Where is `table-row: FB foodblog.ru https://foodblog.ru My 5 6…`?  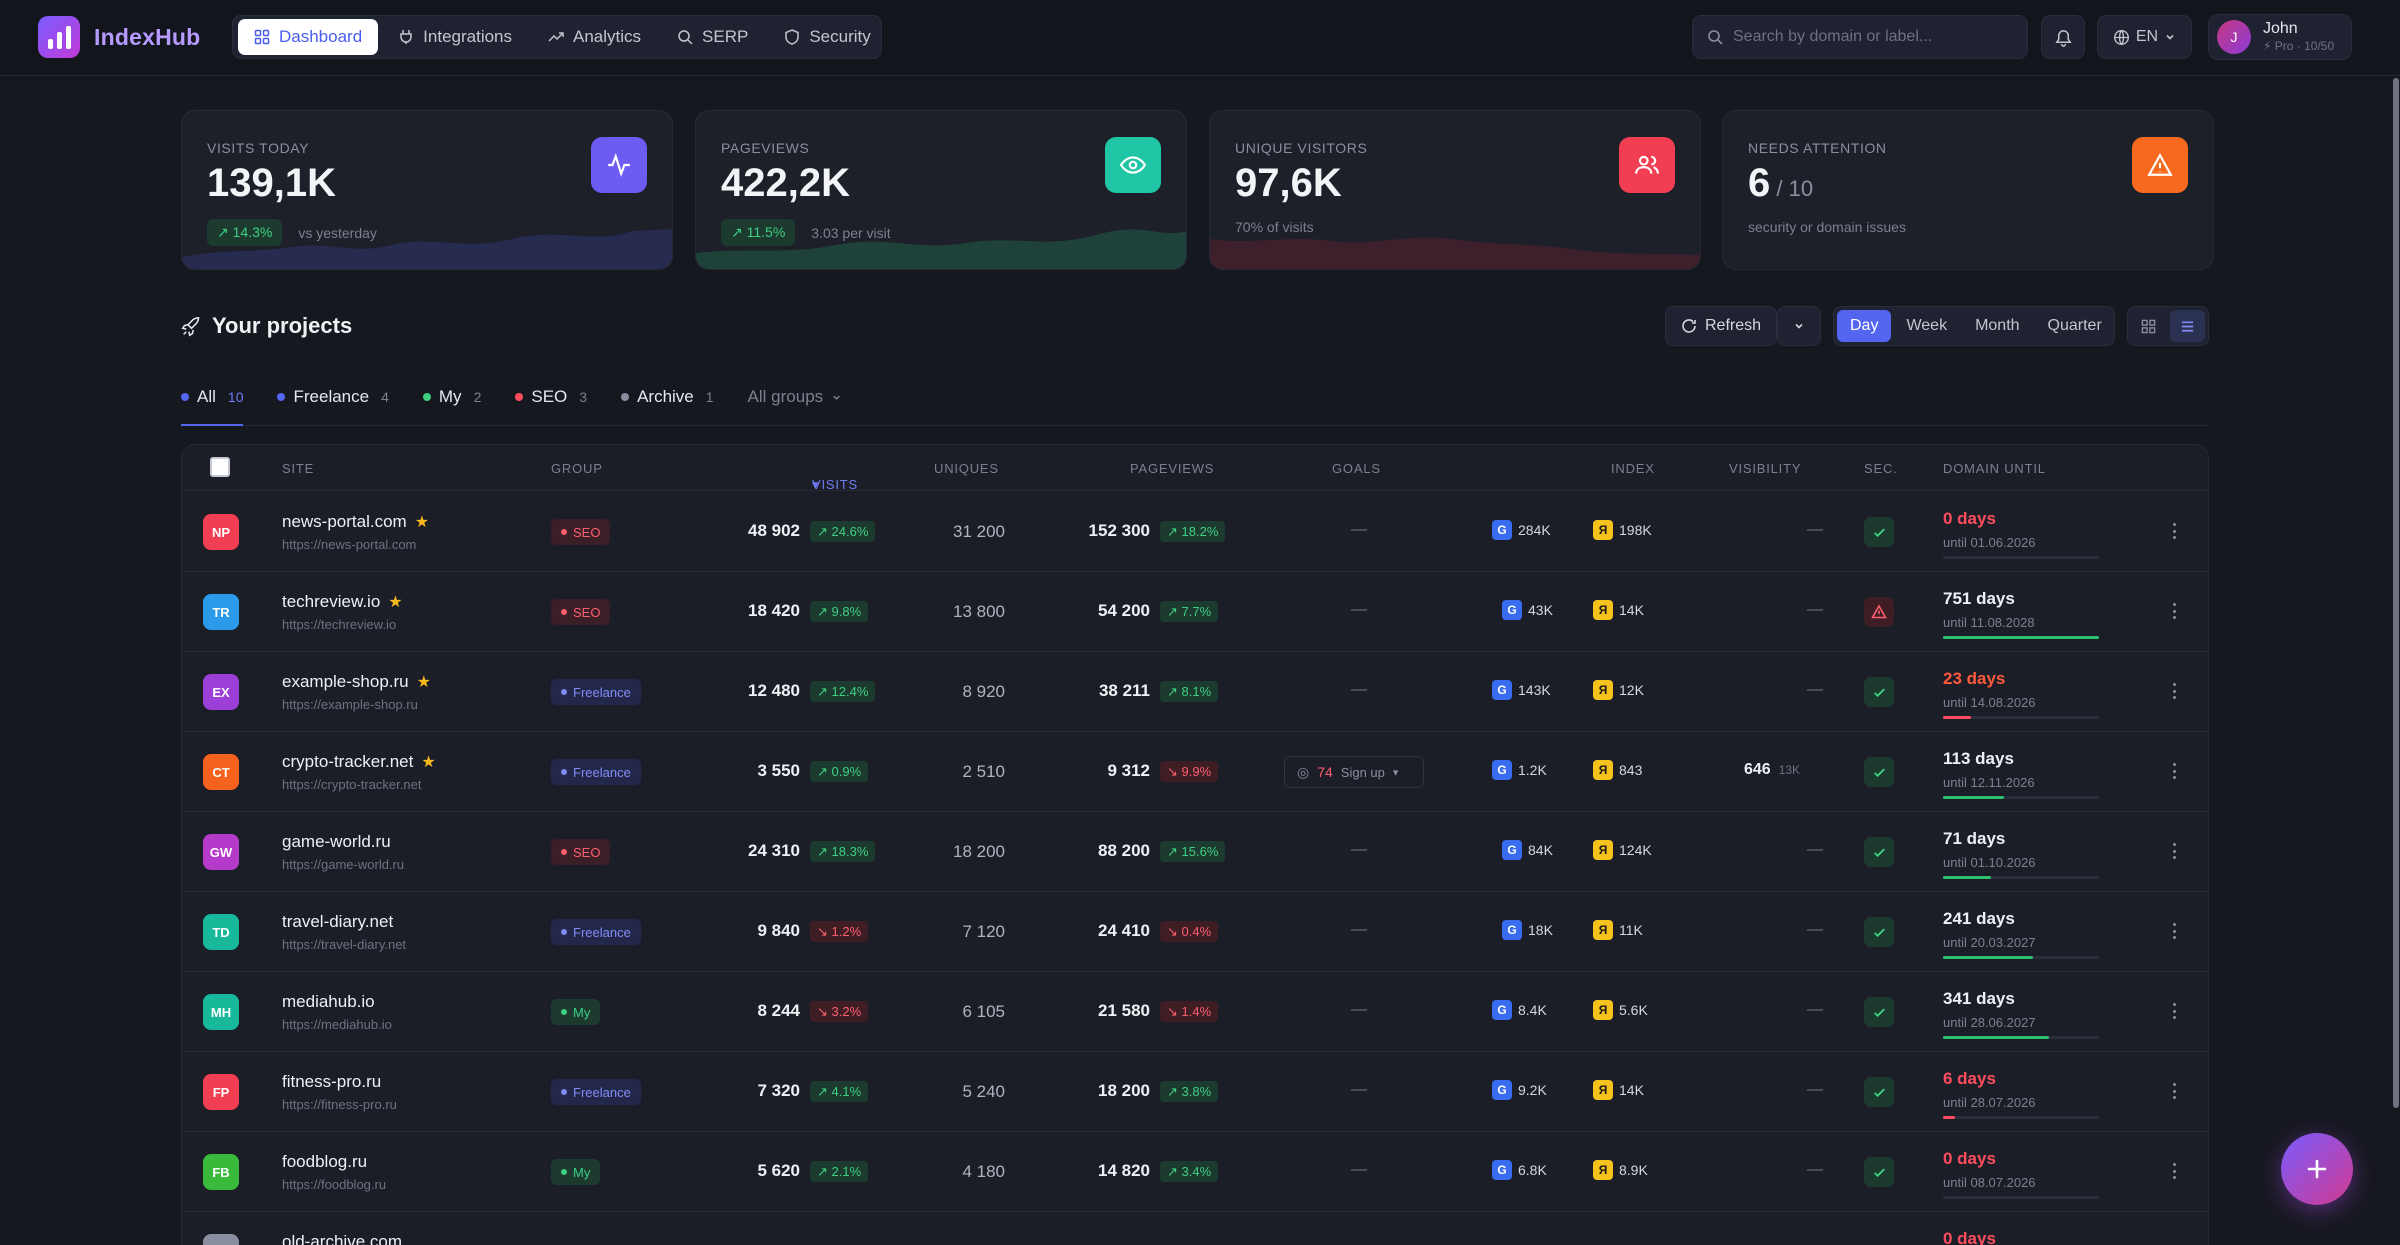
table-row: FB foodblog.ru https://foodblog.ru My 5 6… is located at coordinates (1195, 1172).